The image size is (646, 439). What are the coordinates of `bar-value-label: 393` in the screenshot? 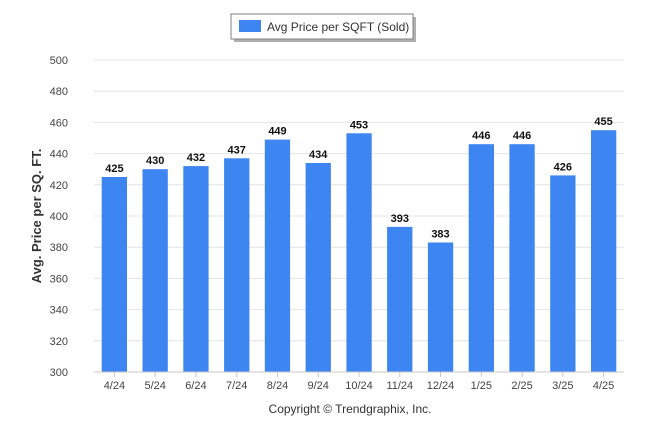 It's located at (400, 219).